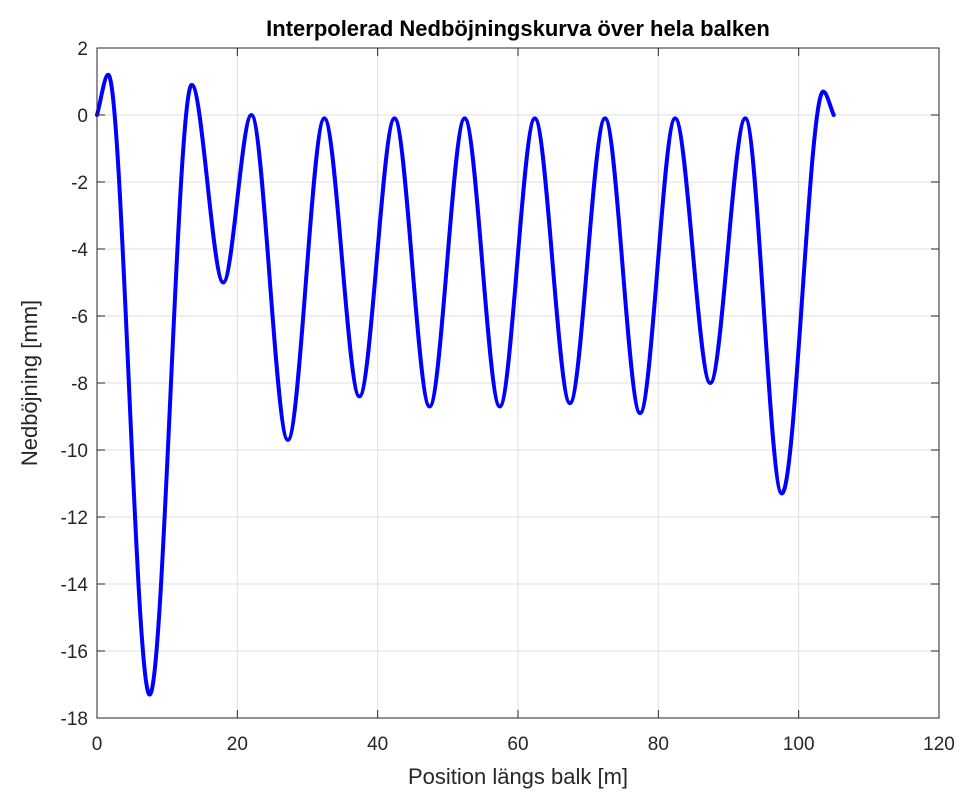 The image size is (969, 805). Describe the element at coordinates (97, 744) in the screenshot. I see `x-tick-label: 0` at that location.